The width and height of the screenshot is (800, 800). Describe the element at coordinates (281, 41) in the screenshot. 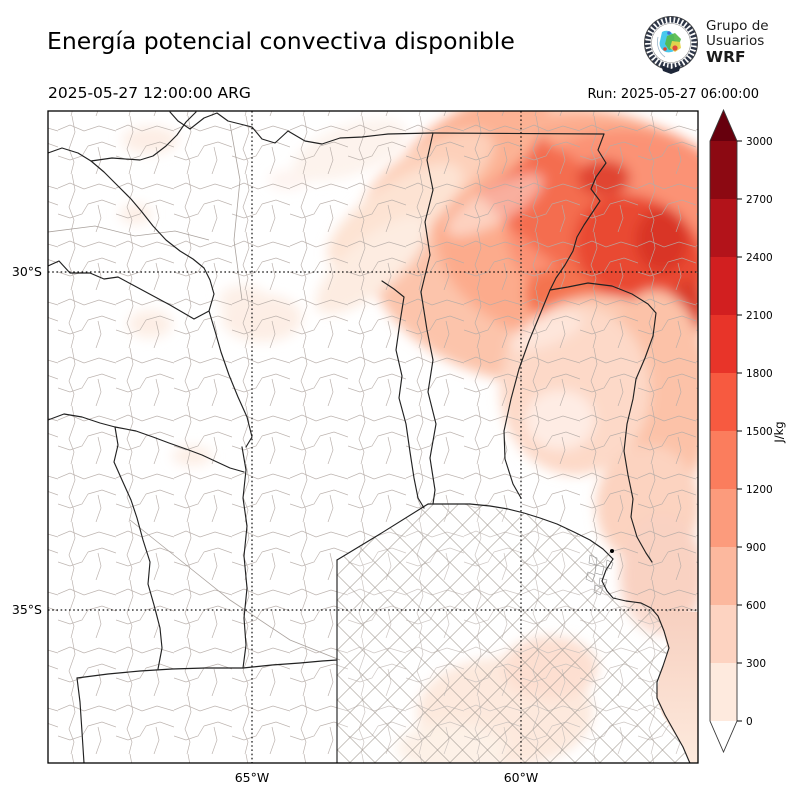

I see `page-title: Energía potencial convectiva disponible` at that location.